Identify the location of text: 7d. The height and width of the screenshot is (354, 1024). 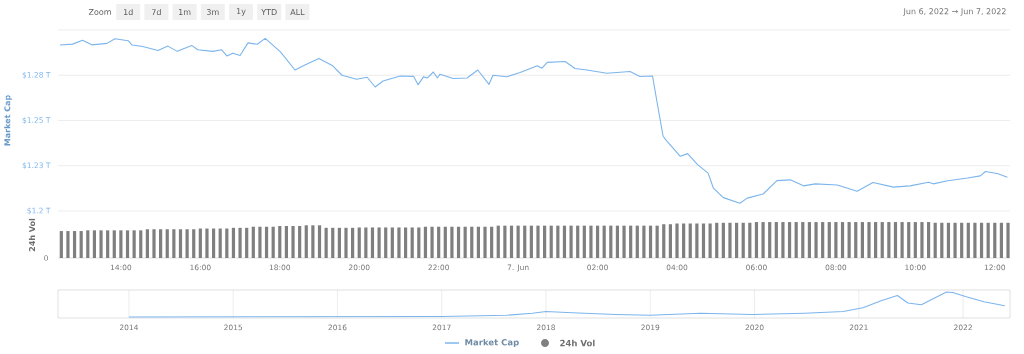
(156, 12).